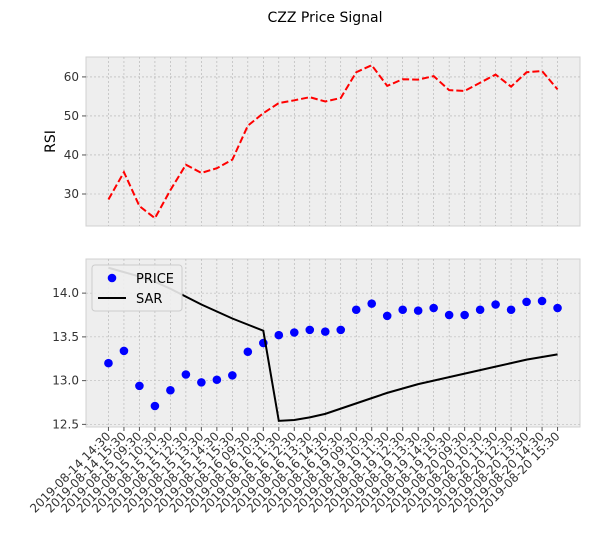 This screenshot has height=540, width=591. I want to click on legend-marker, so click(112, 278).